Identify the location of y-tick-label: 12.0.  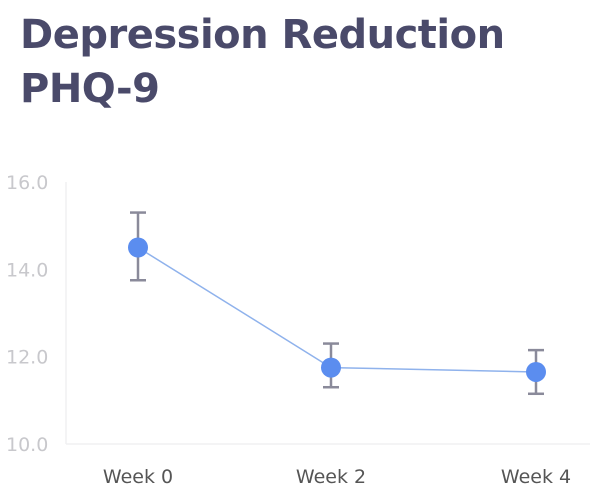
(27, 358).